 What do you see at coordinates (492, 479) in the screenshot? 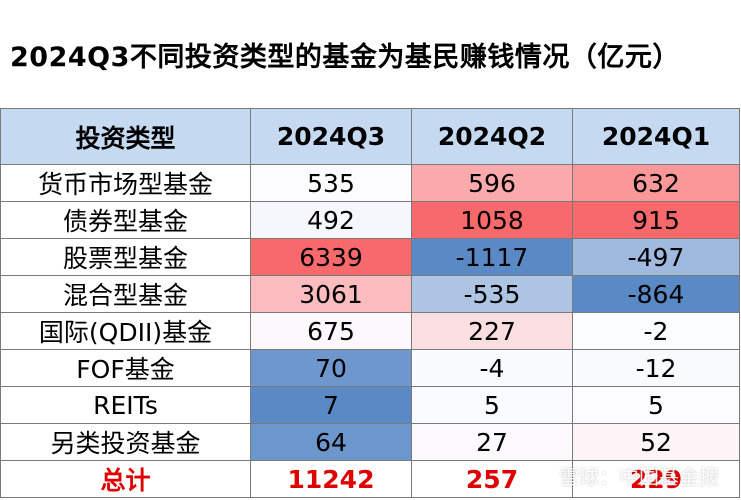
I see `total-value: 257` at bounding box center [492, 479].